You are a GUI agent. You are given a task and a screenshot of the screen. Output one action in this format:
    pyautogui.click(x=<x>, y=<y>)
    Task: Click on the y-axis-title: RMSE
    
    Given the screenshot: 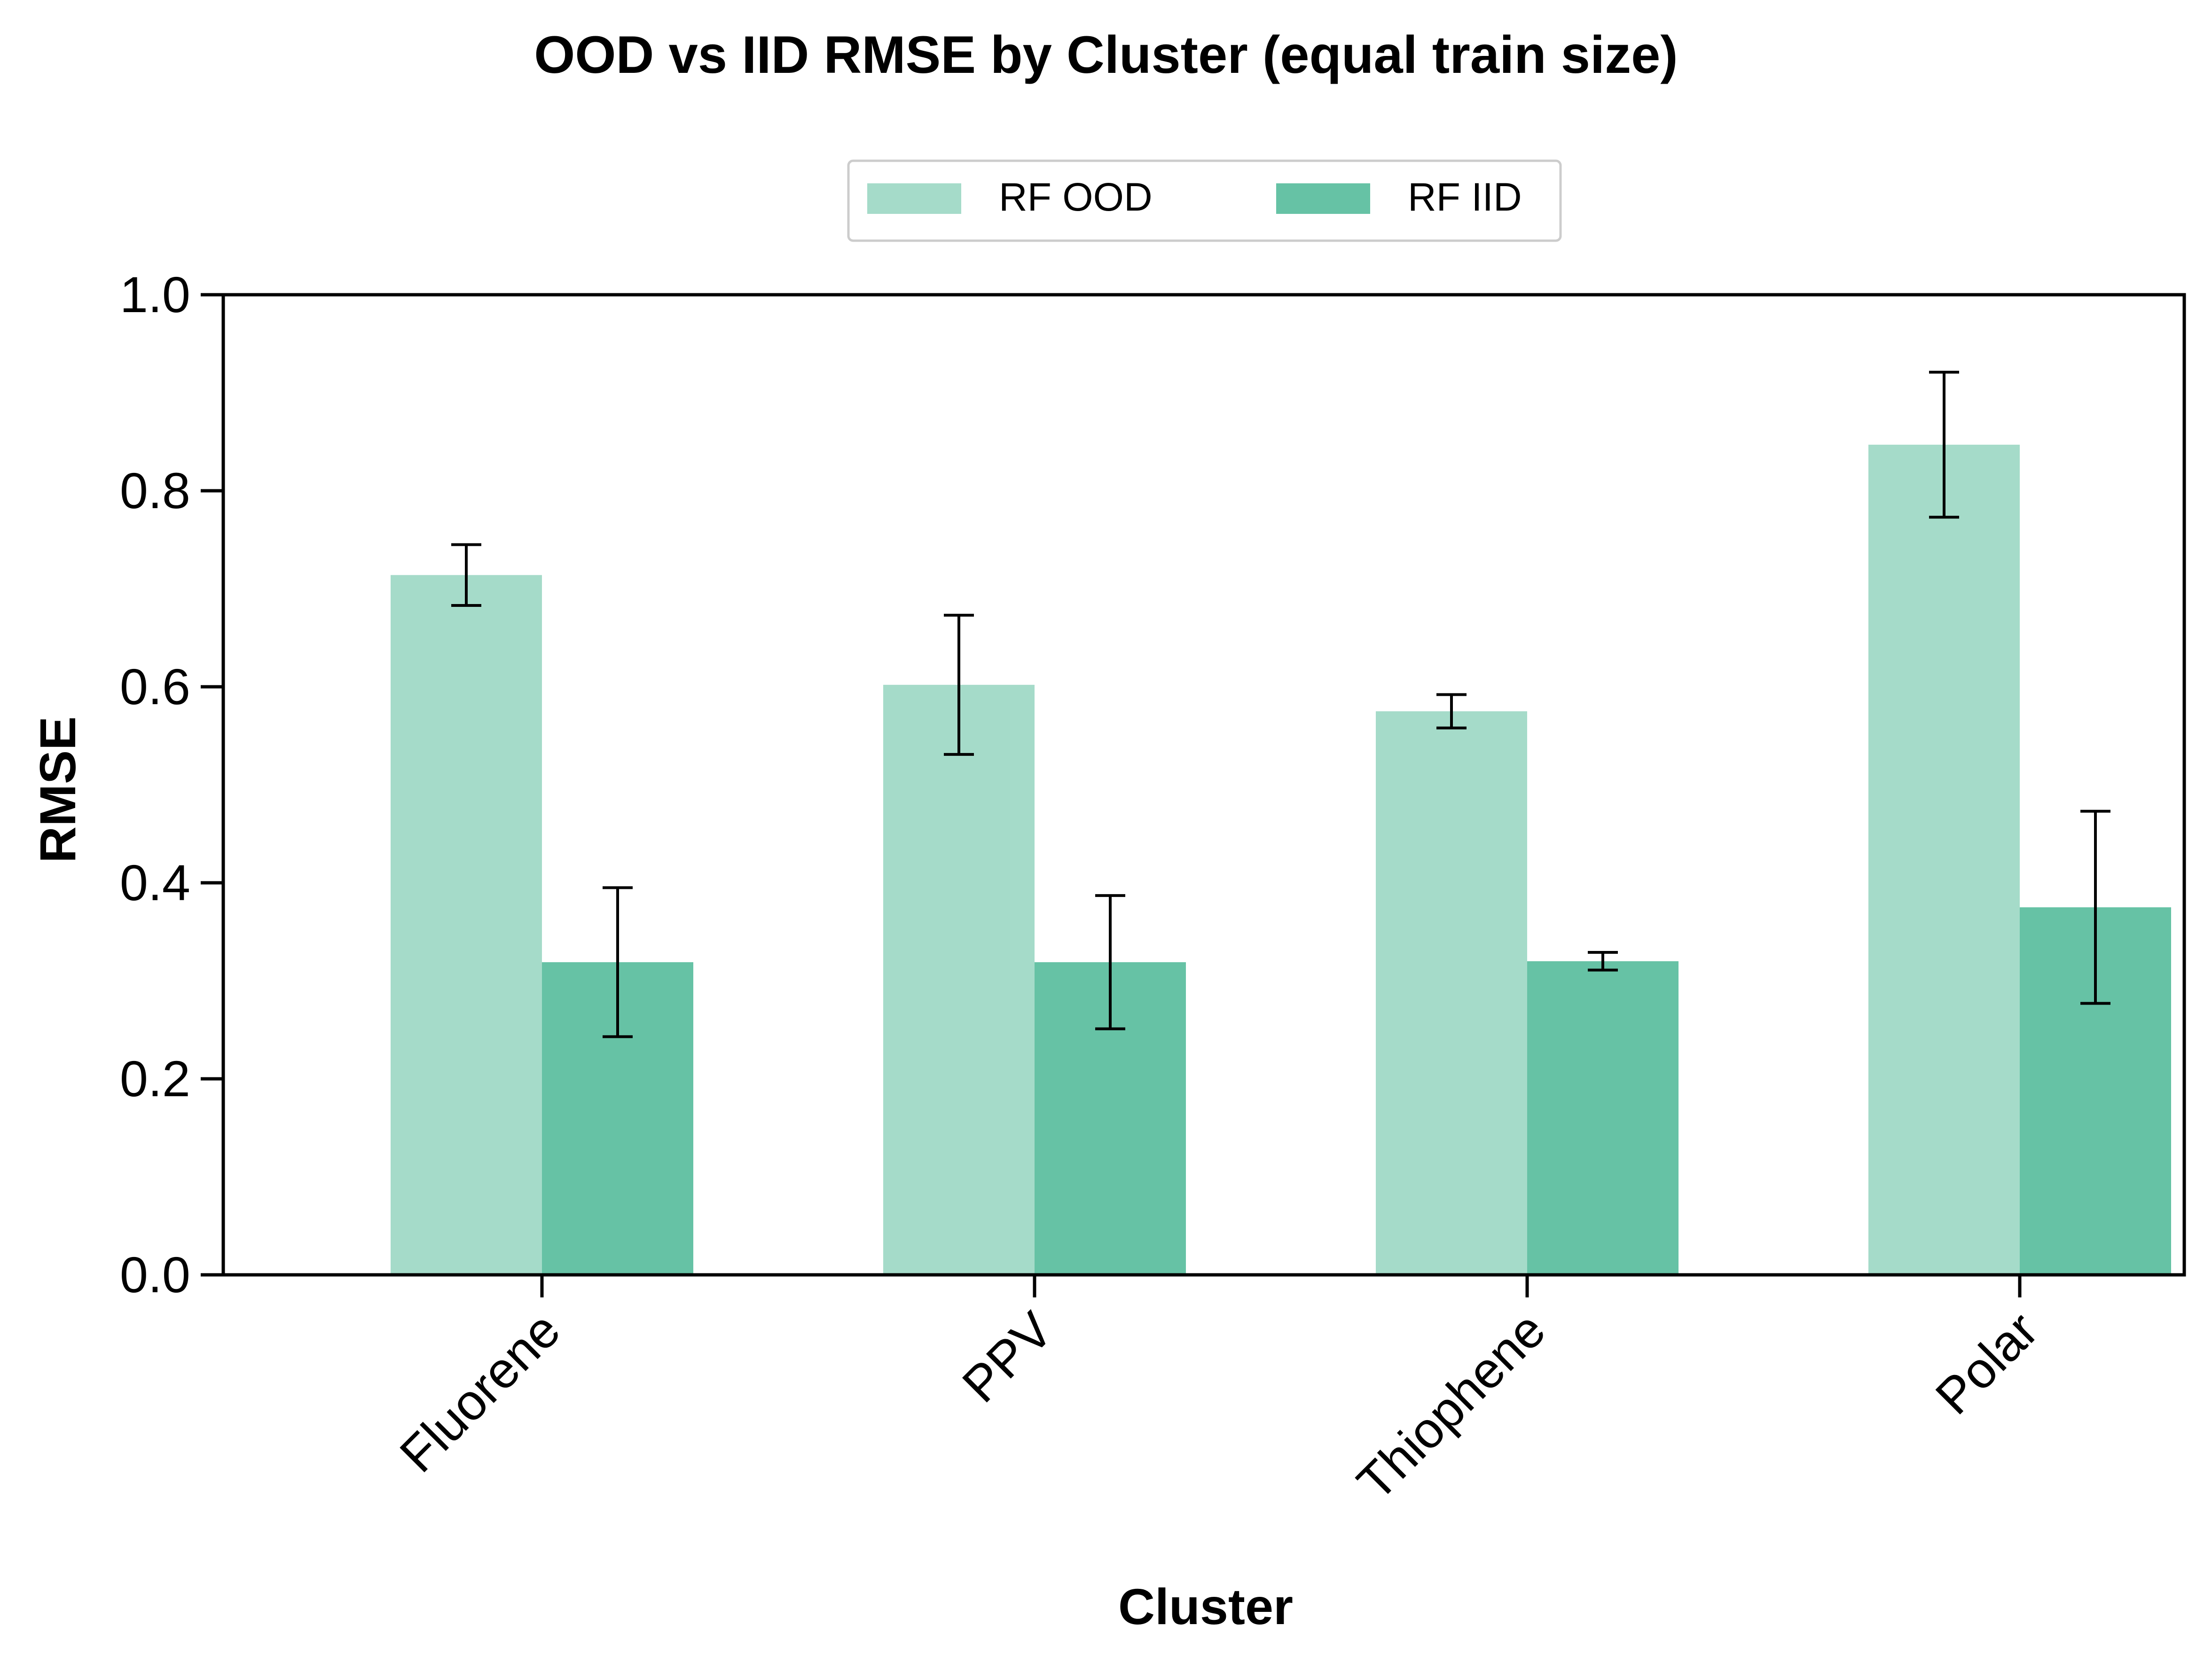 What is the action you would take?
    pyautogui.click(x=57, y=789)
    